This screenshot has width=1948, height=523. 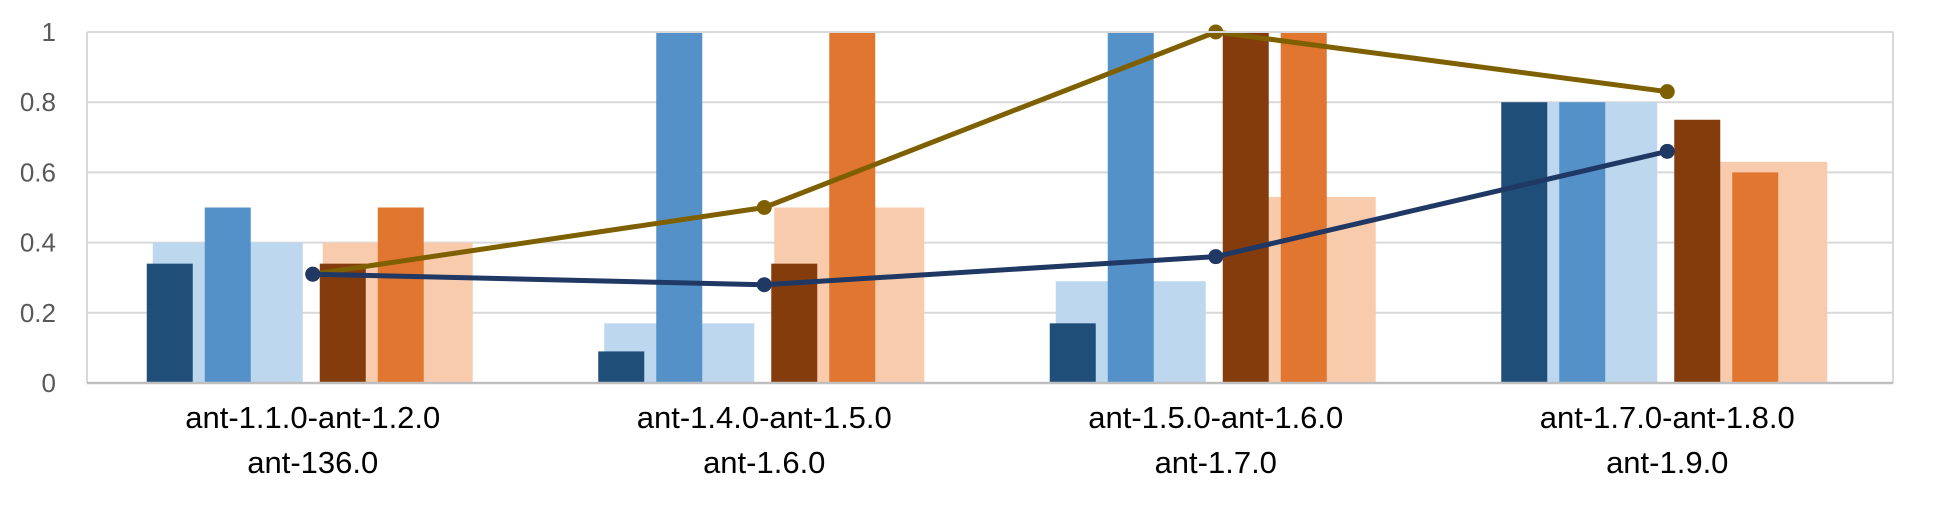 What do you see at coordinates (764, 417) in the screenshot?
I see `x-category-label: ant-1.4.0-ant-1.5.0` at bounding box center [764, 417].